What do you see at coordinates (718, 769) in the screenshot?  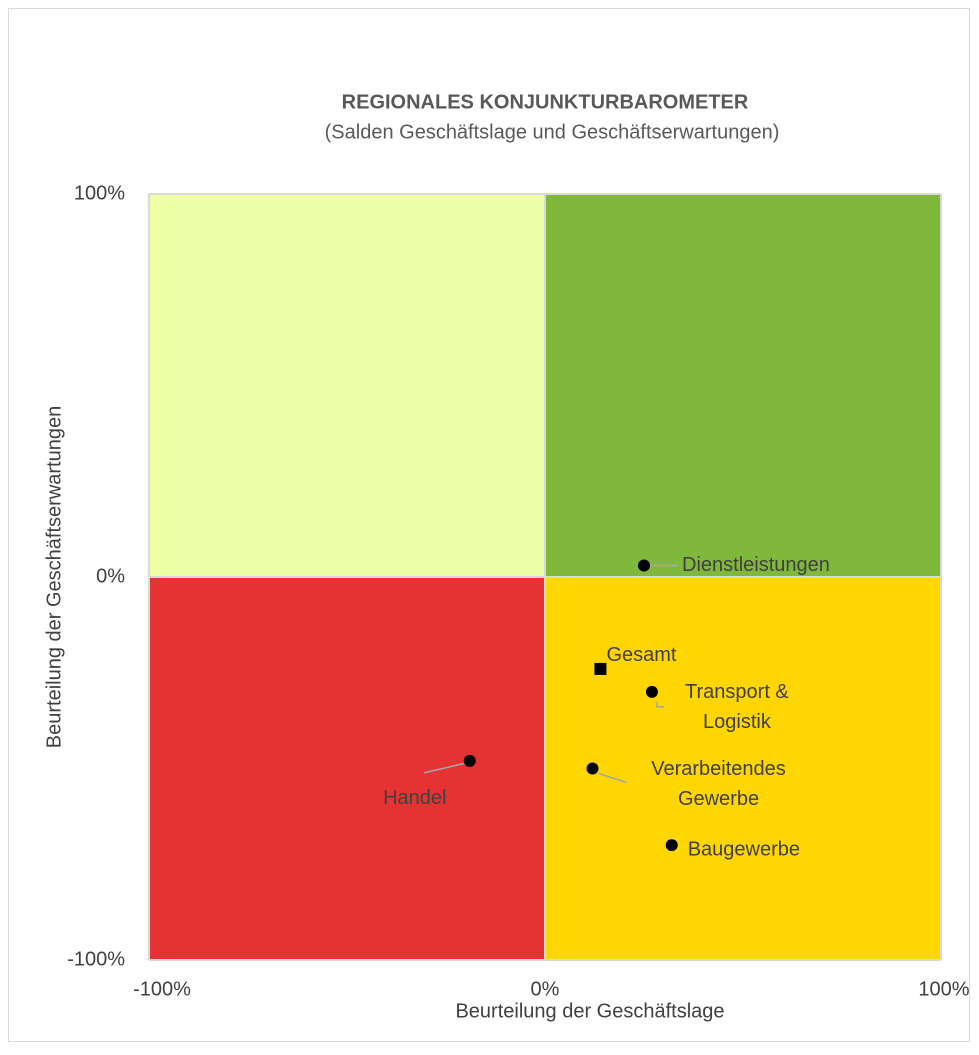 I see `point-label: Verarbeitendes` at bounding box center [718, 769].